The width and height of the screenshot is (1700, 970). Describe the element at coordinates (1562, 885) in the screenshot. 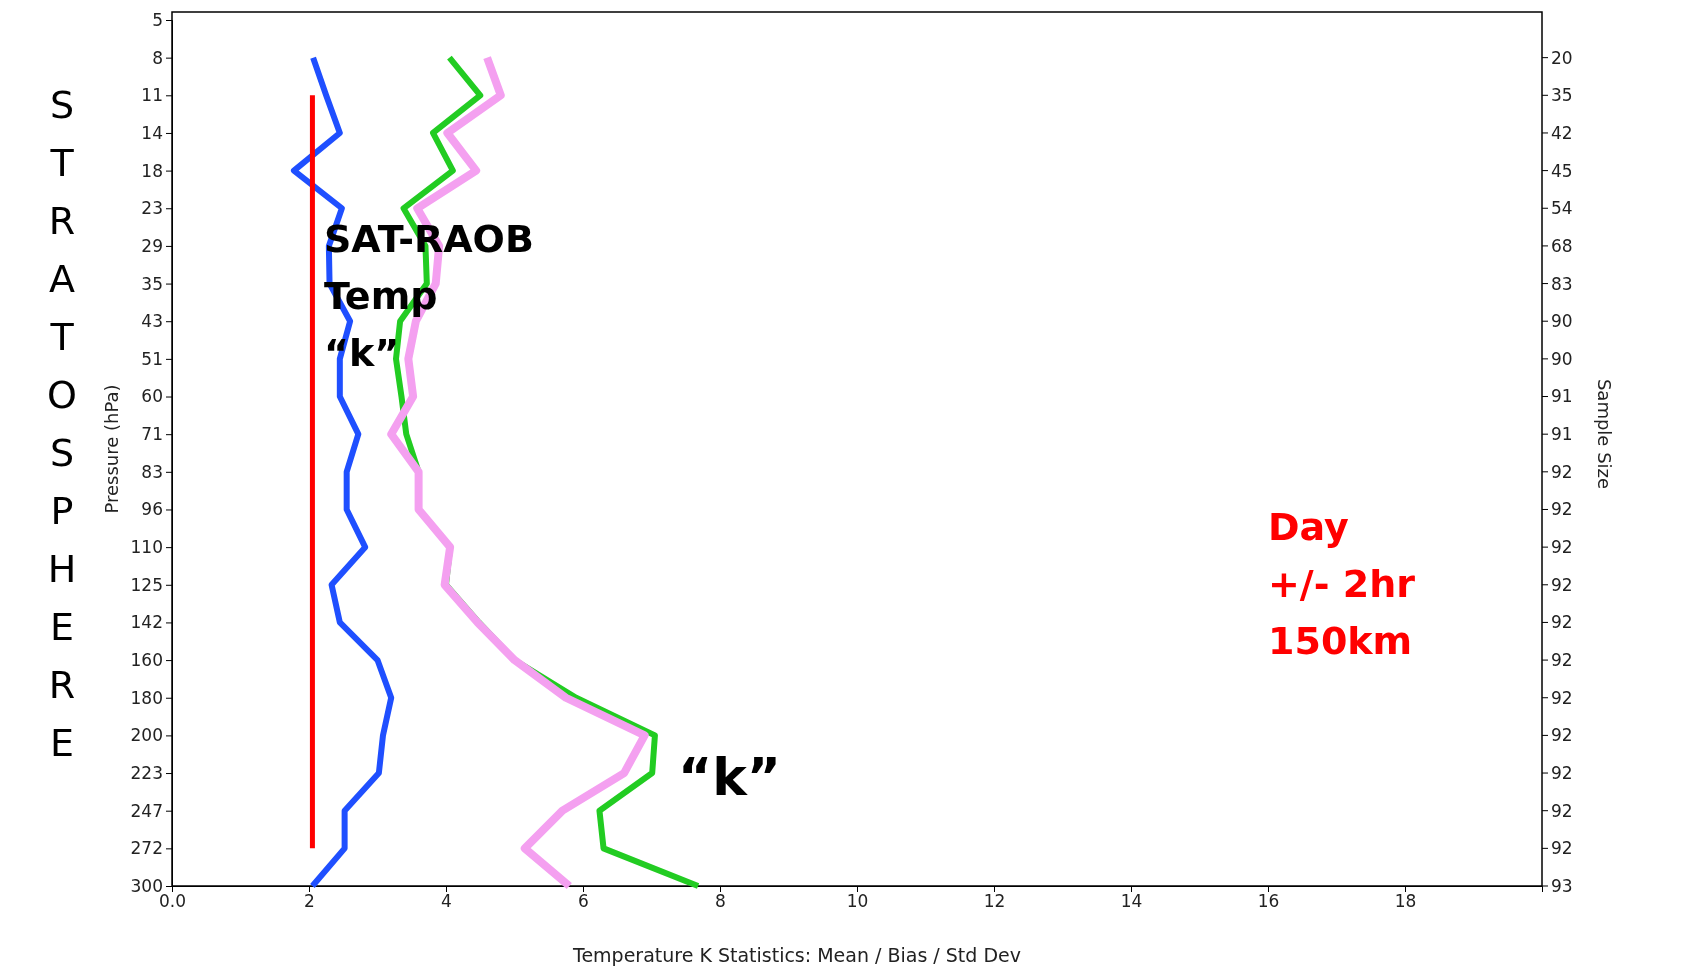

I see `text: 93` at that location.